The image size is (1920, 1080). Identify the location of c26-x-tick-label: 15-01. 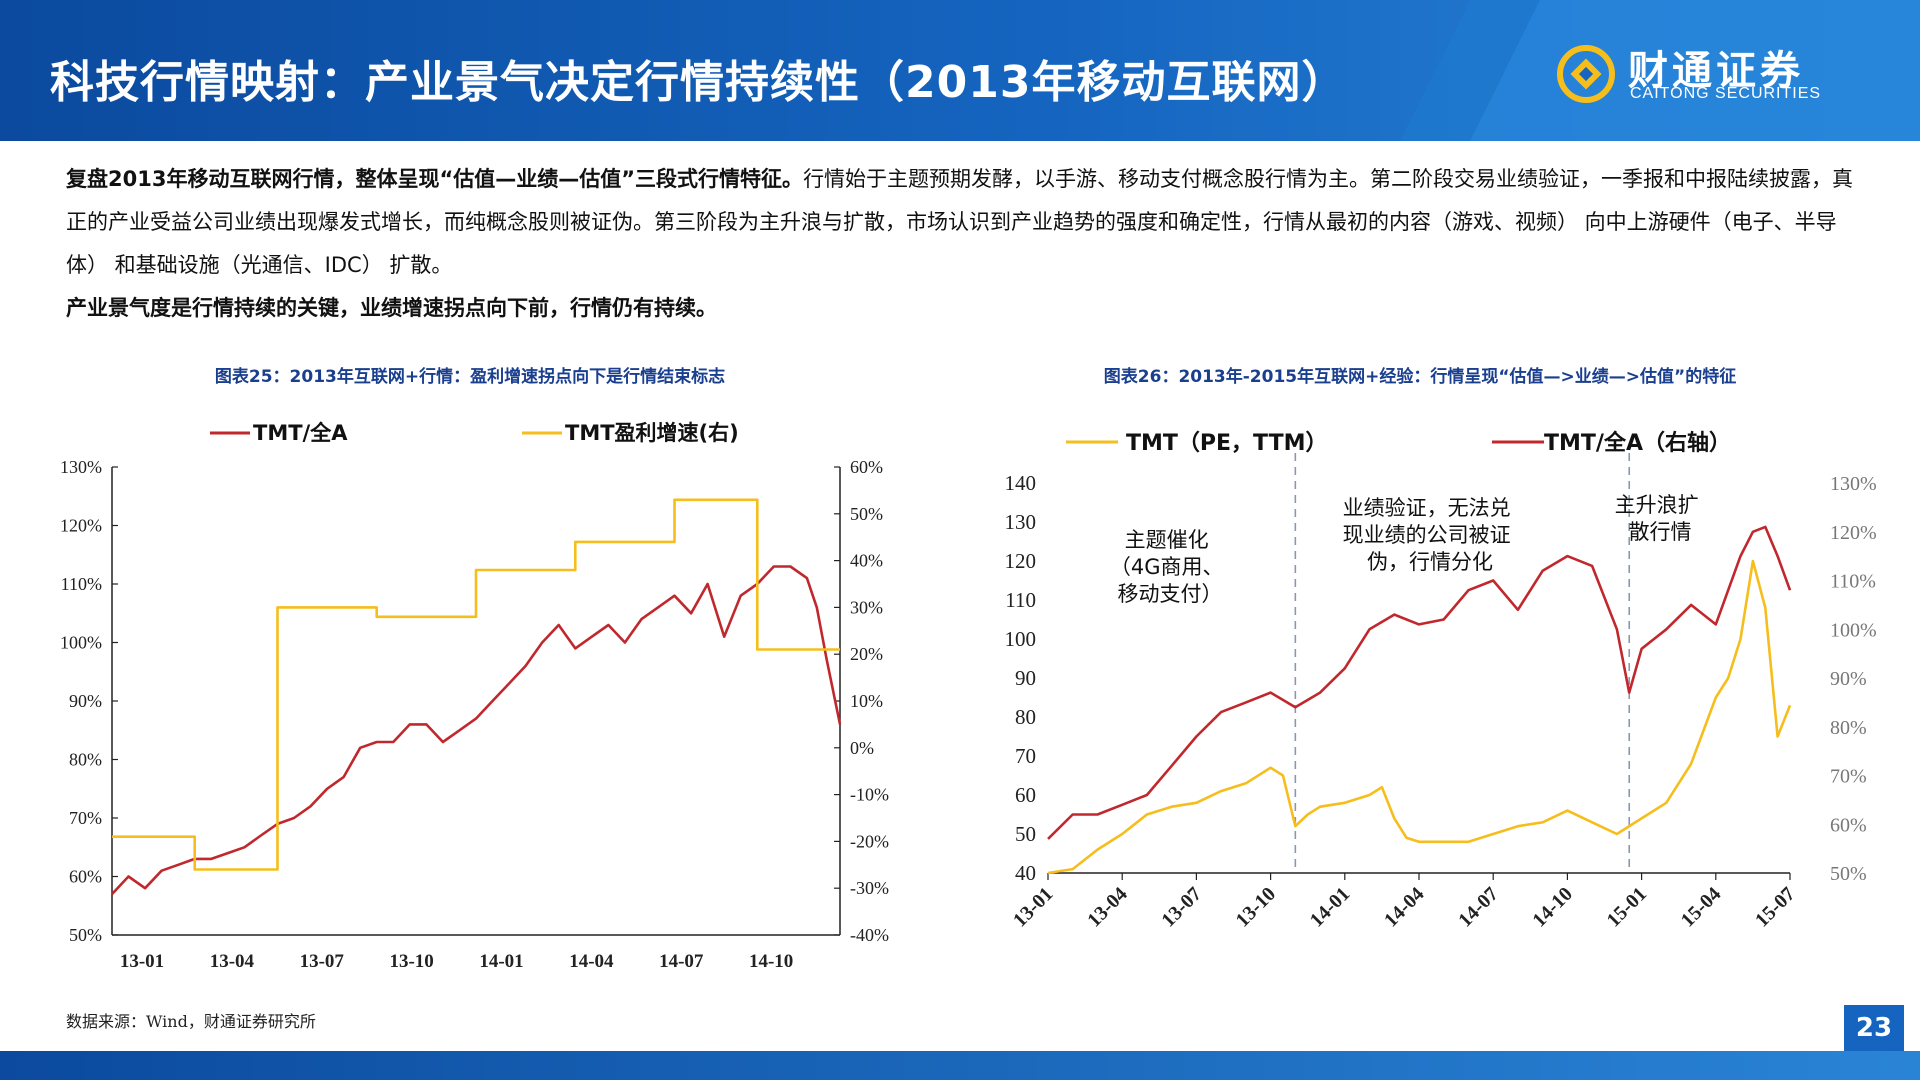
(1627, 907).